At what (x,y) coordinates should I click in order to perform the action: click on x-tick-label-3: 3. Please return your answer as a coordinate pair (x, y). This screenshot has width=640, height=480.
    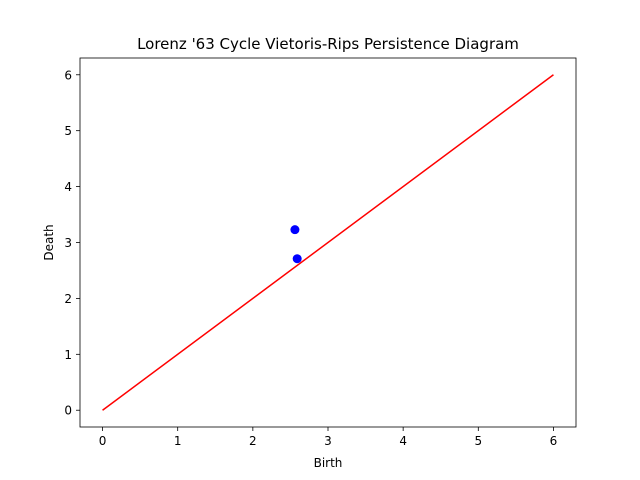
    Looking at the image, I should click on (328, 441).